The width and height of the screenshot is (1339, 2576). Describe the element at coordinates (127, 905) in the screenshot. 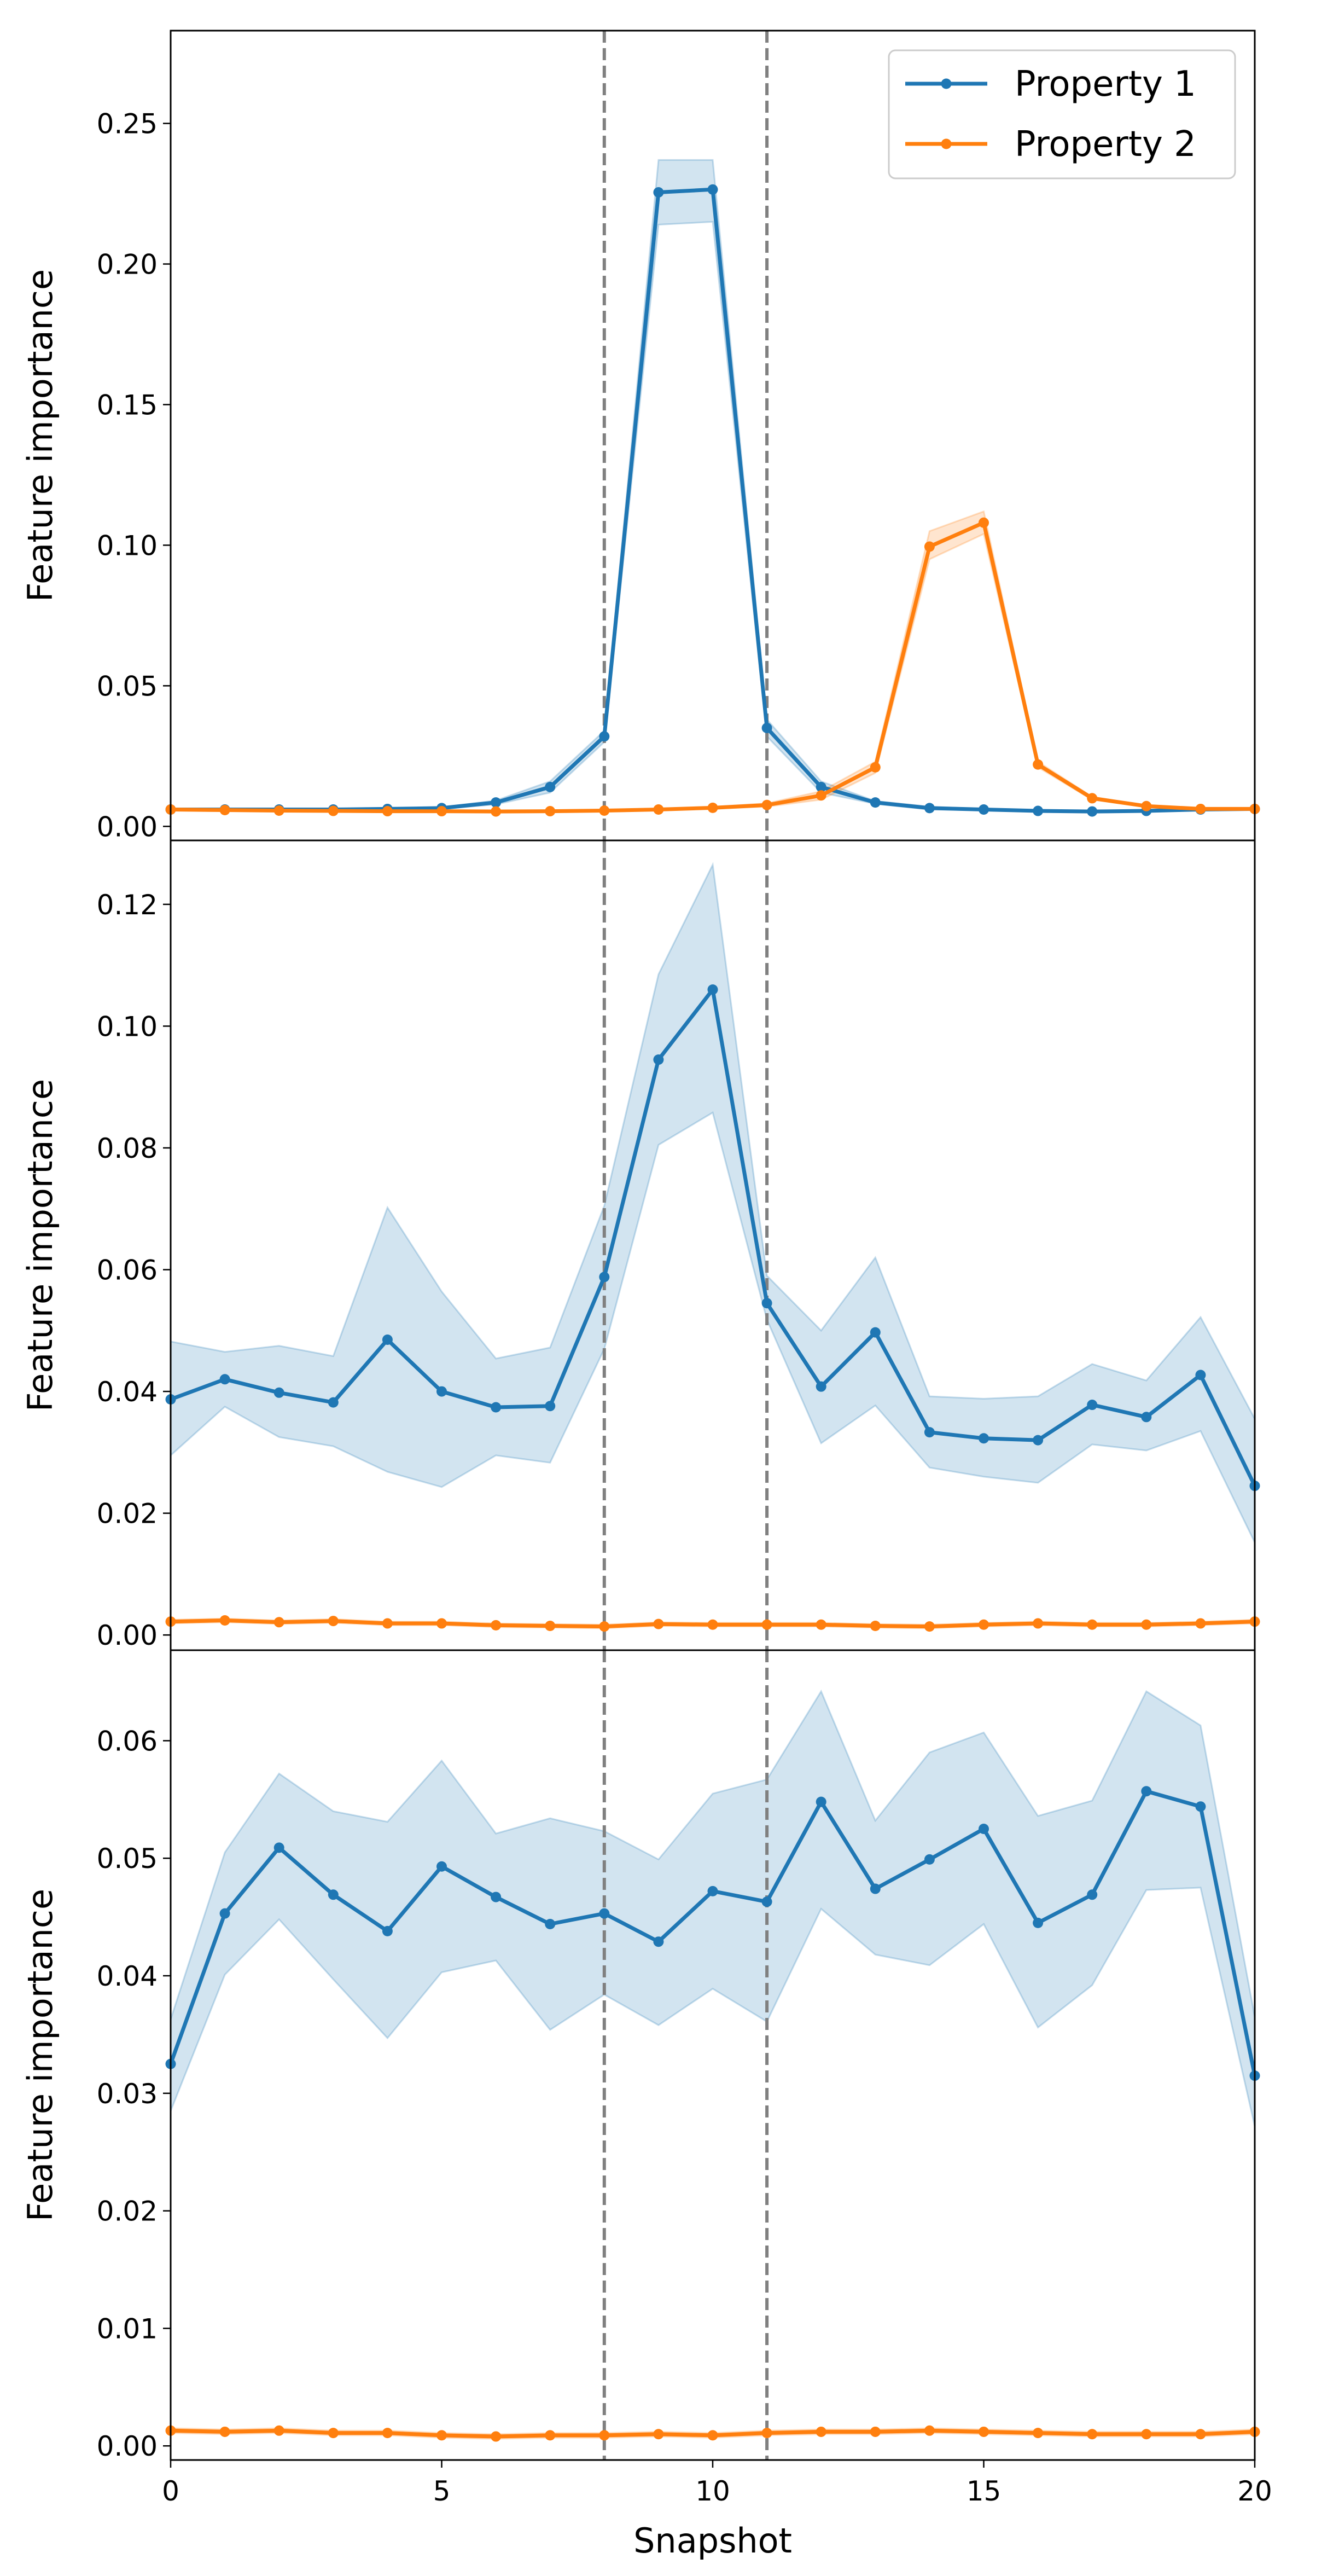

I see `y-tick-label: 0.12` at that location.